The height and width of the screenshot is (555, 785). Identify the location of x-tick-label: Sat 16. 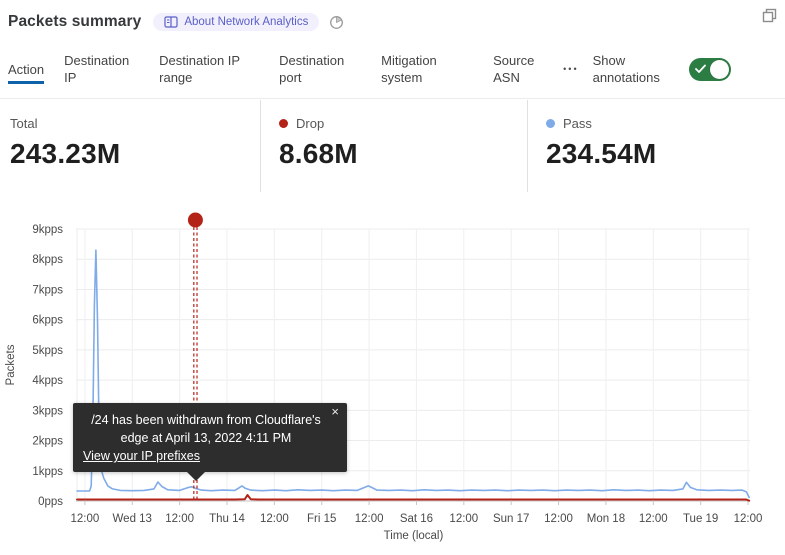
(416, 519).